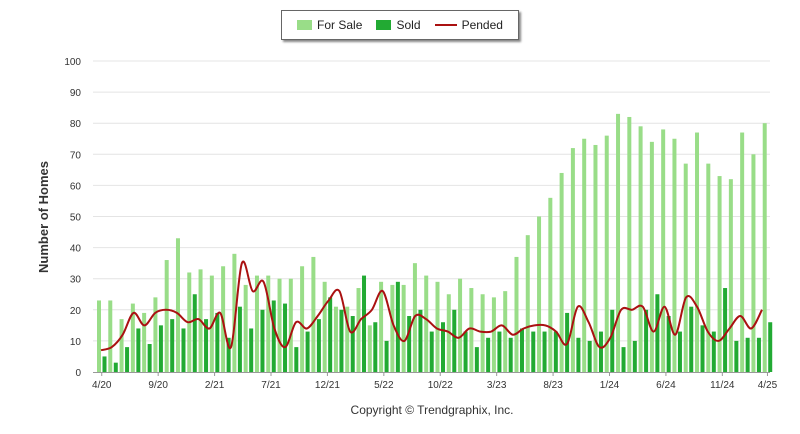 This screenshot has width=800, height=434. I want to click on x-tick-label: 5/22, so click(384, 385).